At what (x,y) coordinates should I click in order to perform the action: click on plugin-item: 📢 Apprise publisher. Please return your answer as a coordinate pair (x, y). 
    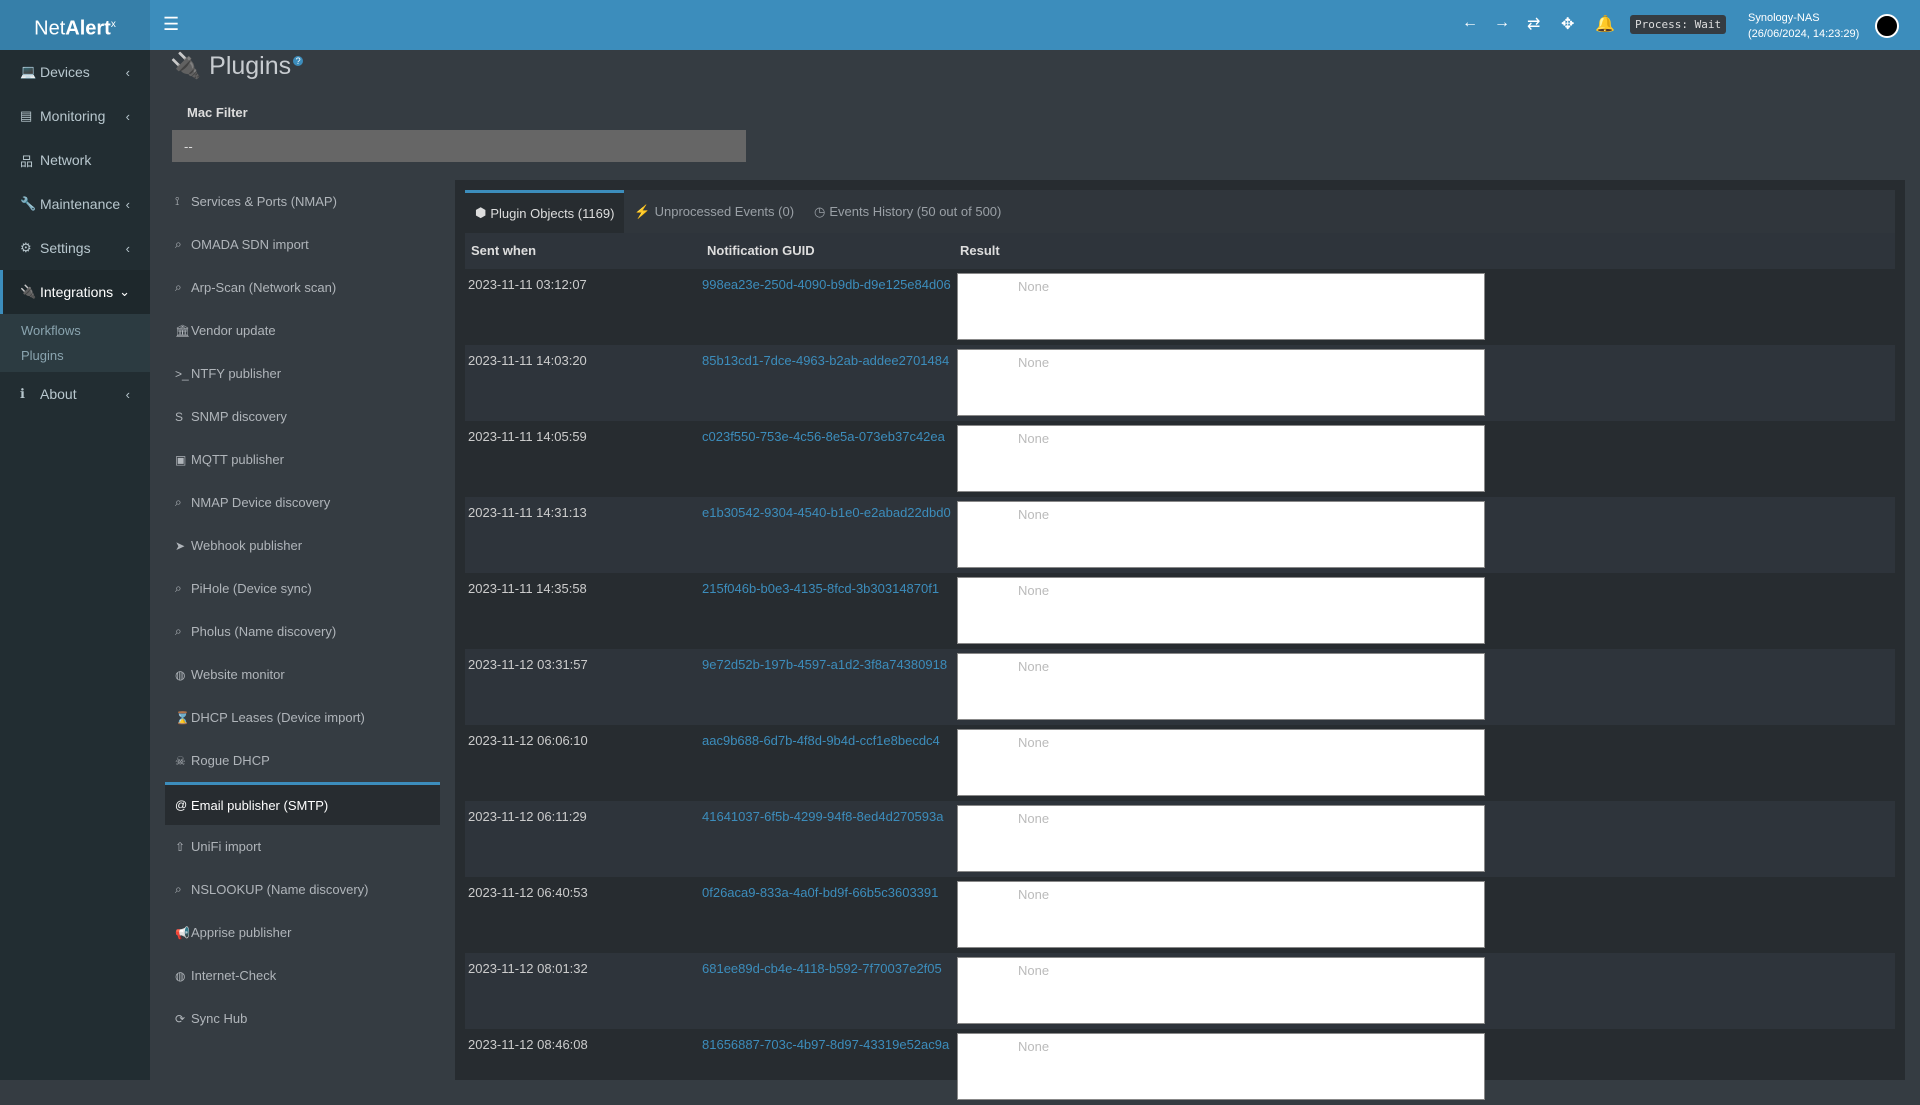
    Looking at the image, I should click on (302, 932).